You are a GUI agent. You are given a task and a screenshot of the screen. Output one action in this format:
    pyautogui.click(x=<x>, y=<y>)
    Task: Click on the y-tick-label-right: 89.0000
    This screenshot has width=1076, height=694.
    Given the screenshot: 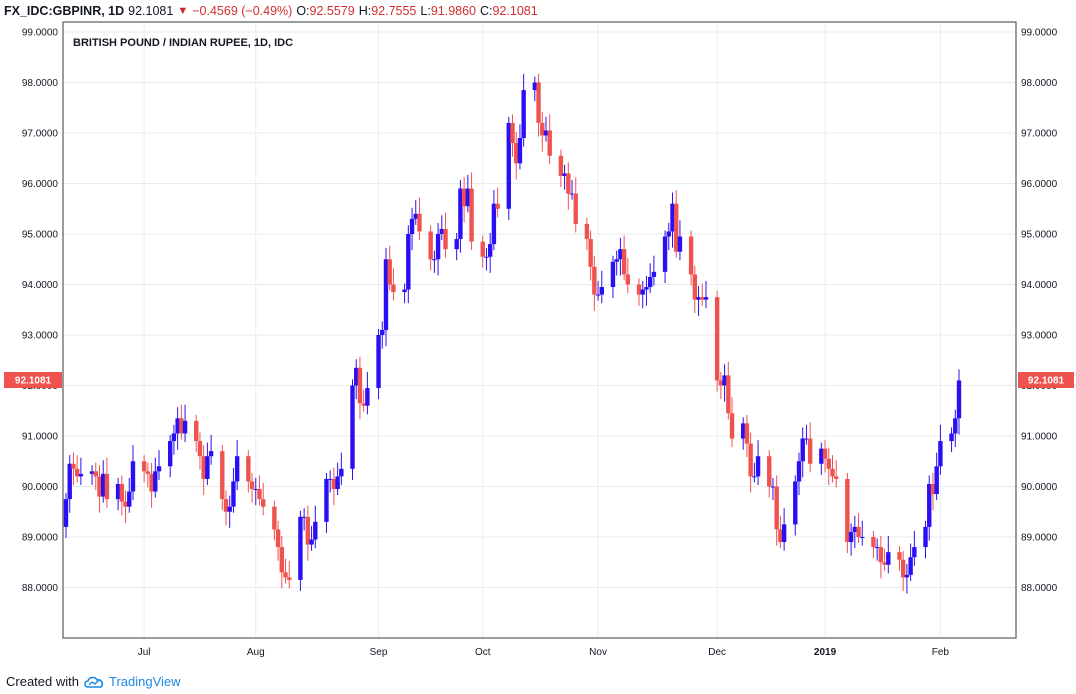 What is the action you would take?
    pyautogui.click(x=1039, y=538)
    